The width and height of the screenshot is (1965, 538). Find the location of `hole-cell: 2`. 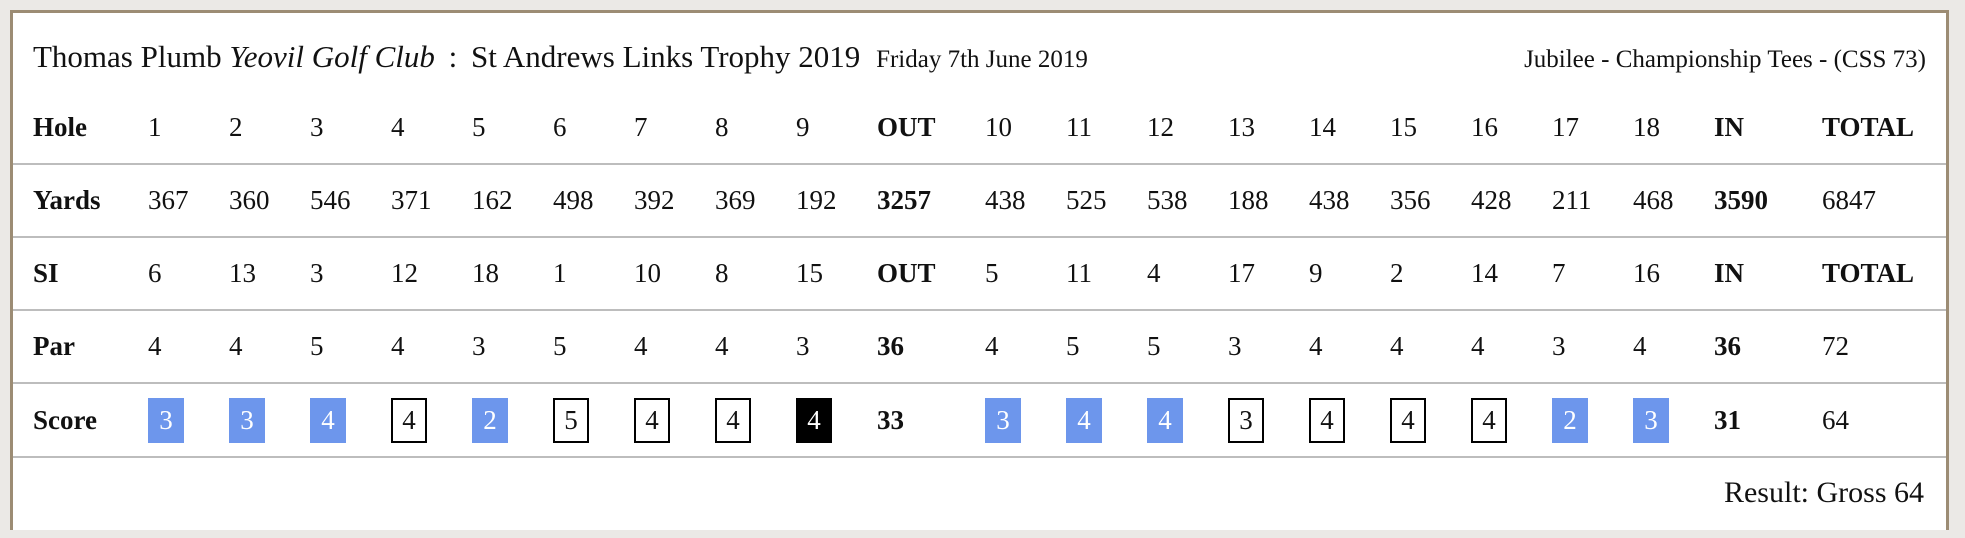

hole-cell: 2 is located at coordinates (236, 126).